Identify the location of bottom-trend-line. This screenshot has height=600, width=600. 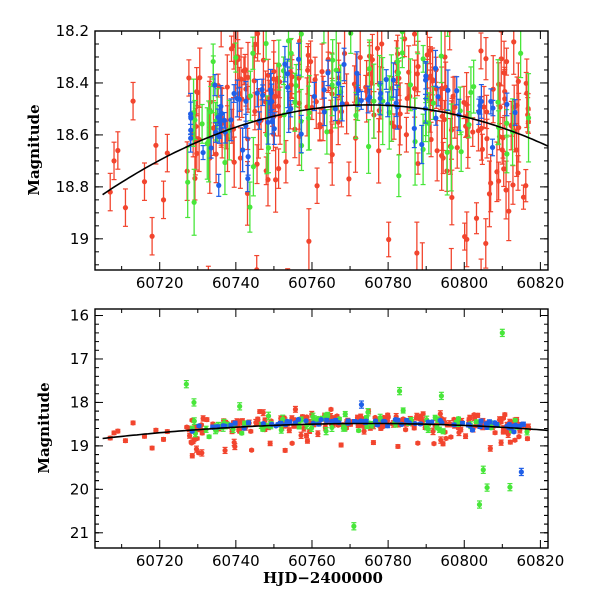
(325, 431).